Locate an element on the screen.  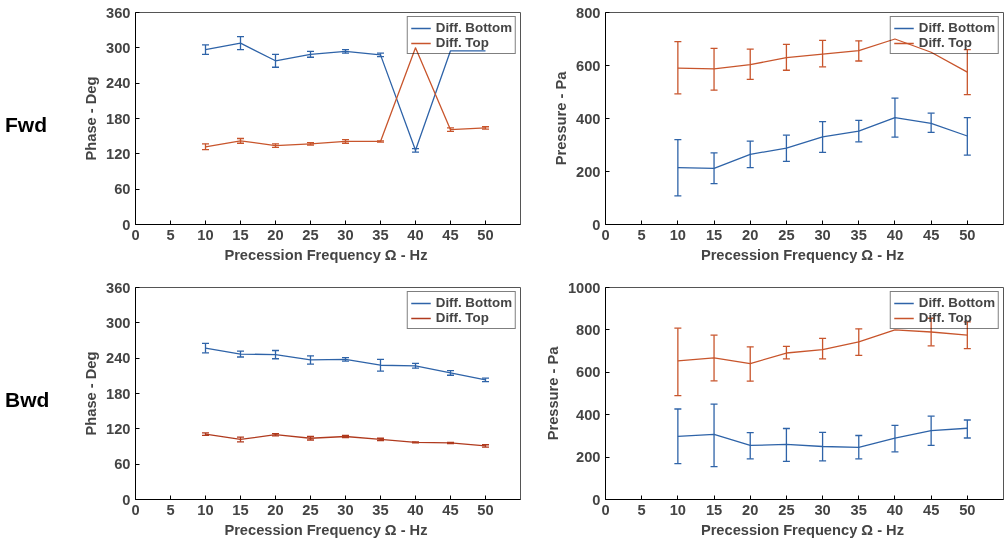
line-series is located at coordinates (345, 440).